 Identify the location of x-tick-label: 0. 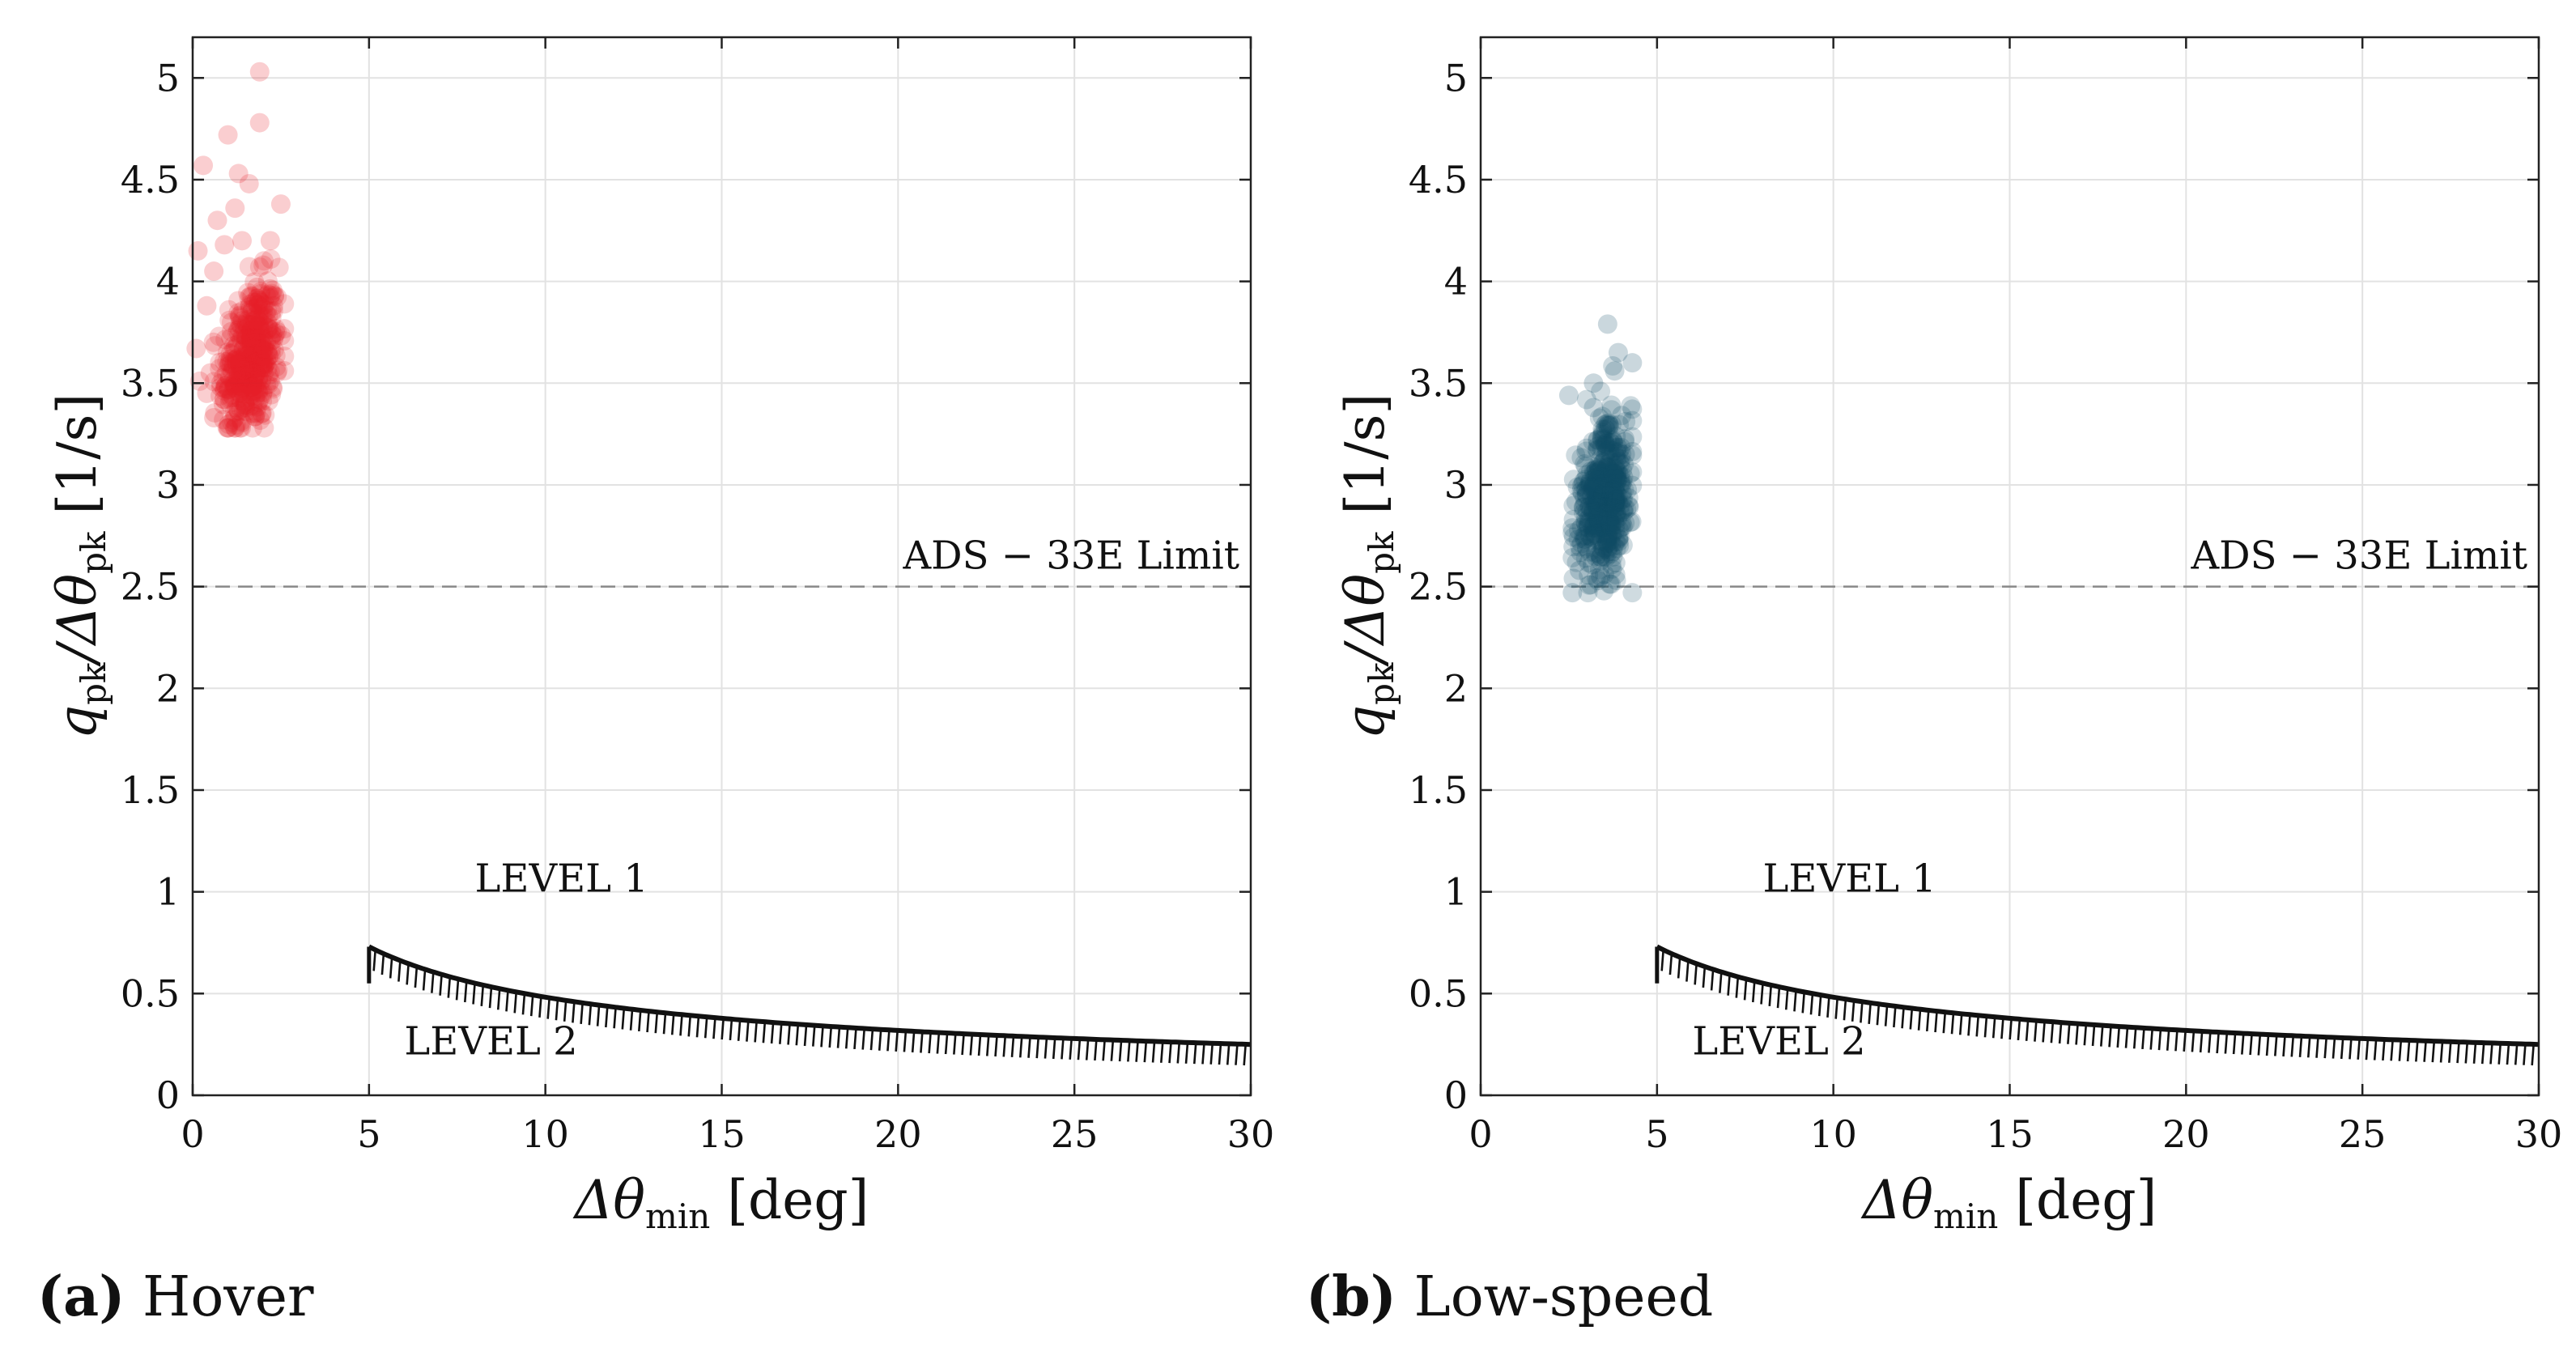
(193, 1134).